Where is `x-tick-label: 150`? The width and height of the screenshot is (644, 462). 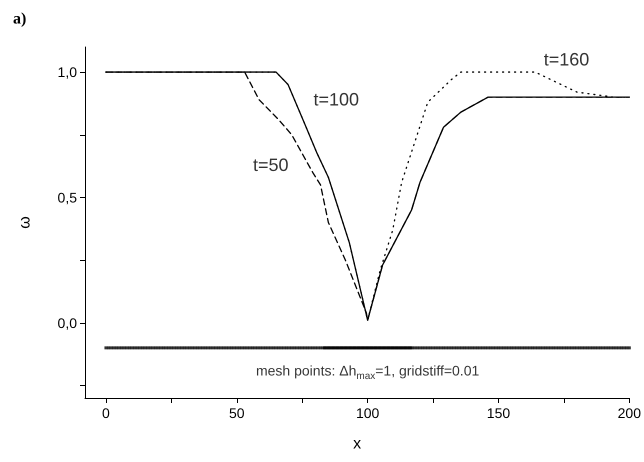 x-tick-label: 150 is located at coordinates (498, 413).